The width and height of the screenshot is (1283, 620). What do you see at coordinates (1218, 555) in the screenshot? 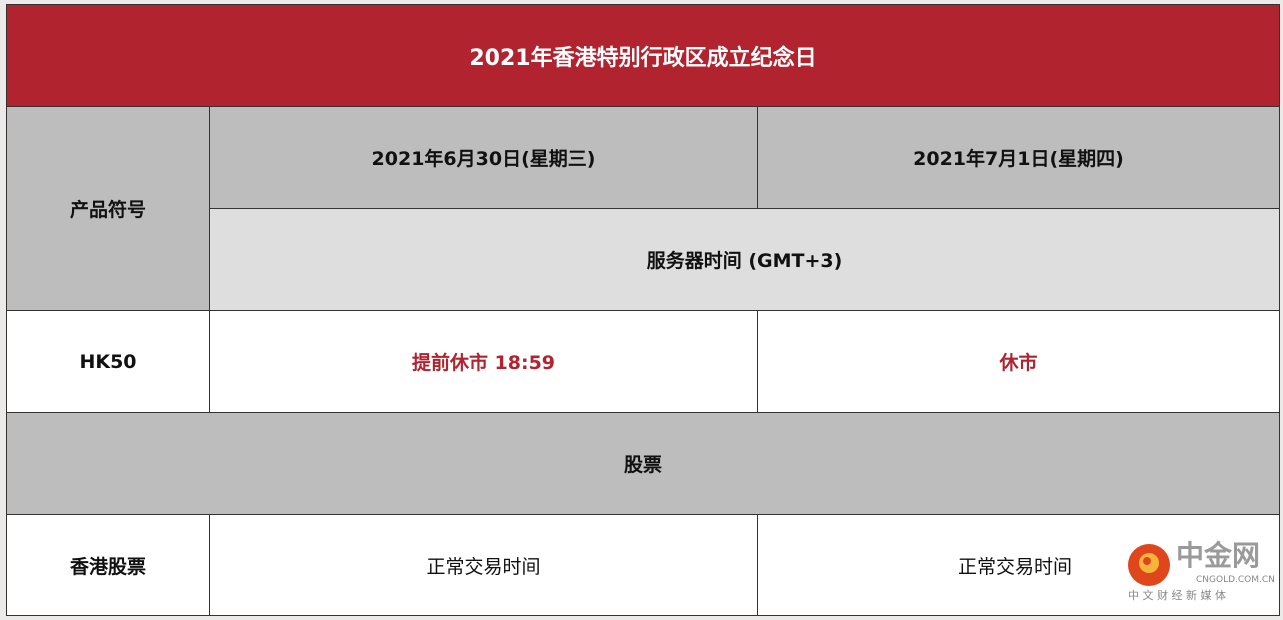
I see `watermark-name: 中金网` at bounding box center [1218, 555].